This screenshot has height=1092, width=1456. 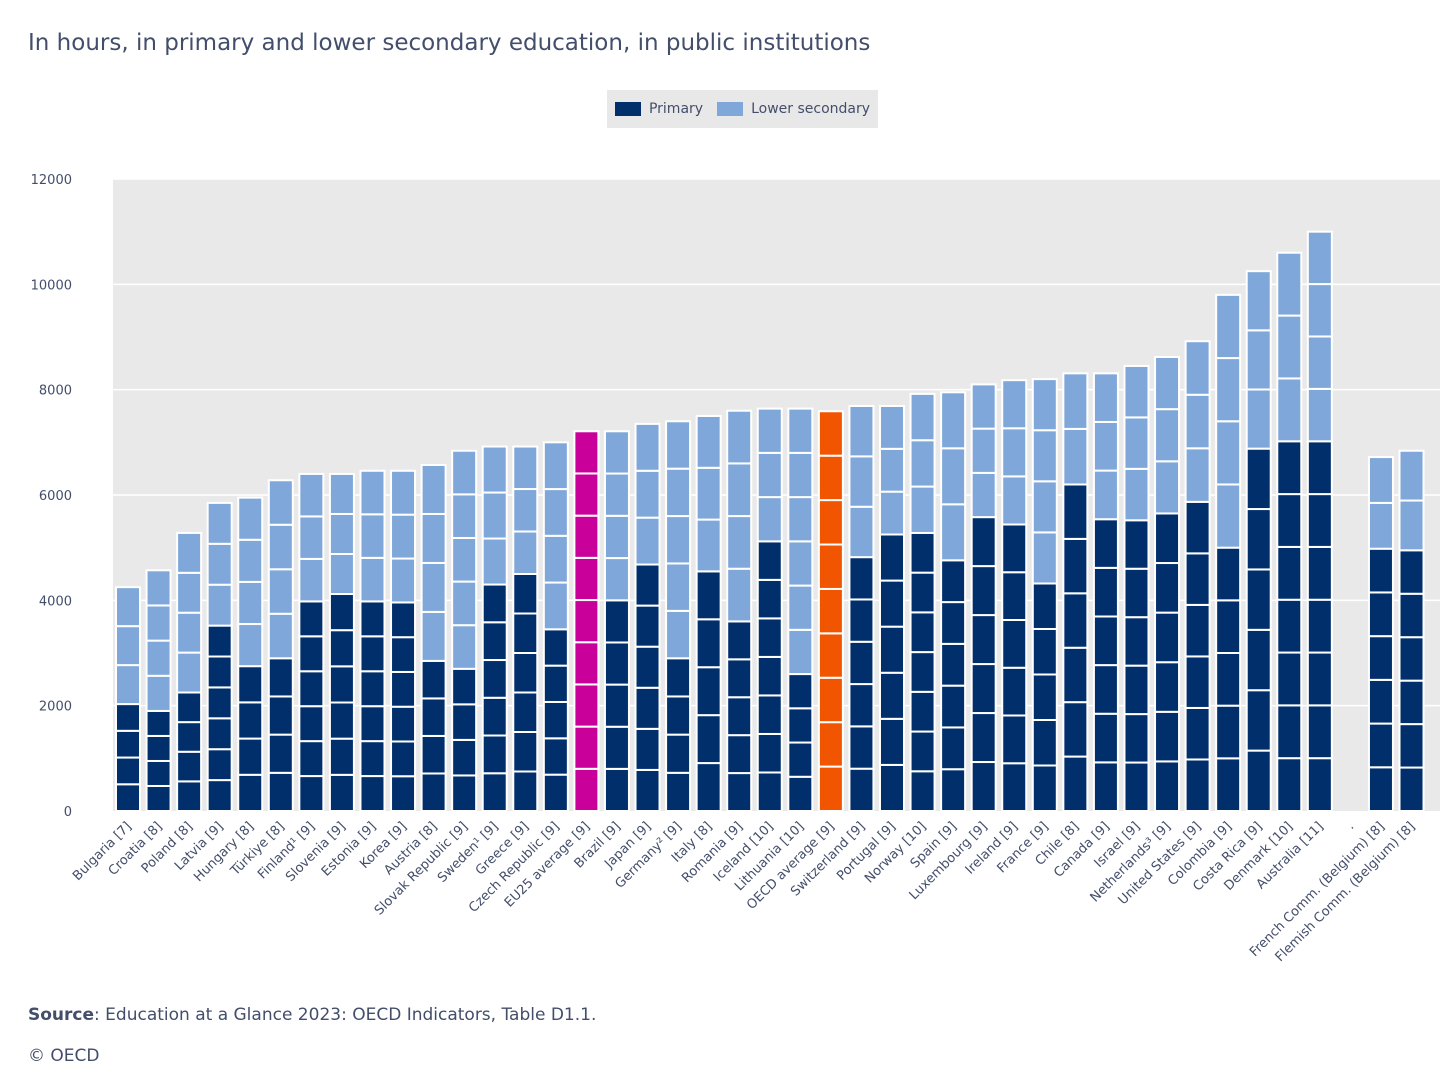 I want to click on legend-swatch-primary, so click(x=627, y=109).